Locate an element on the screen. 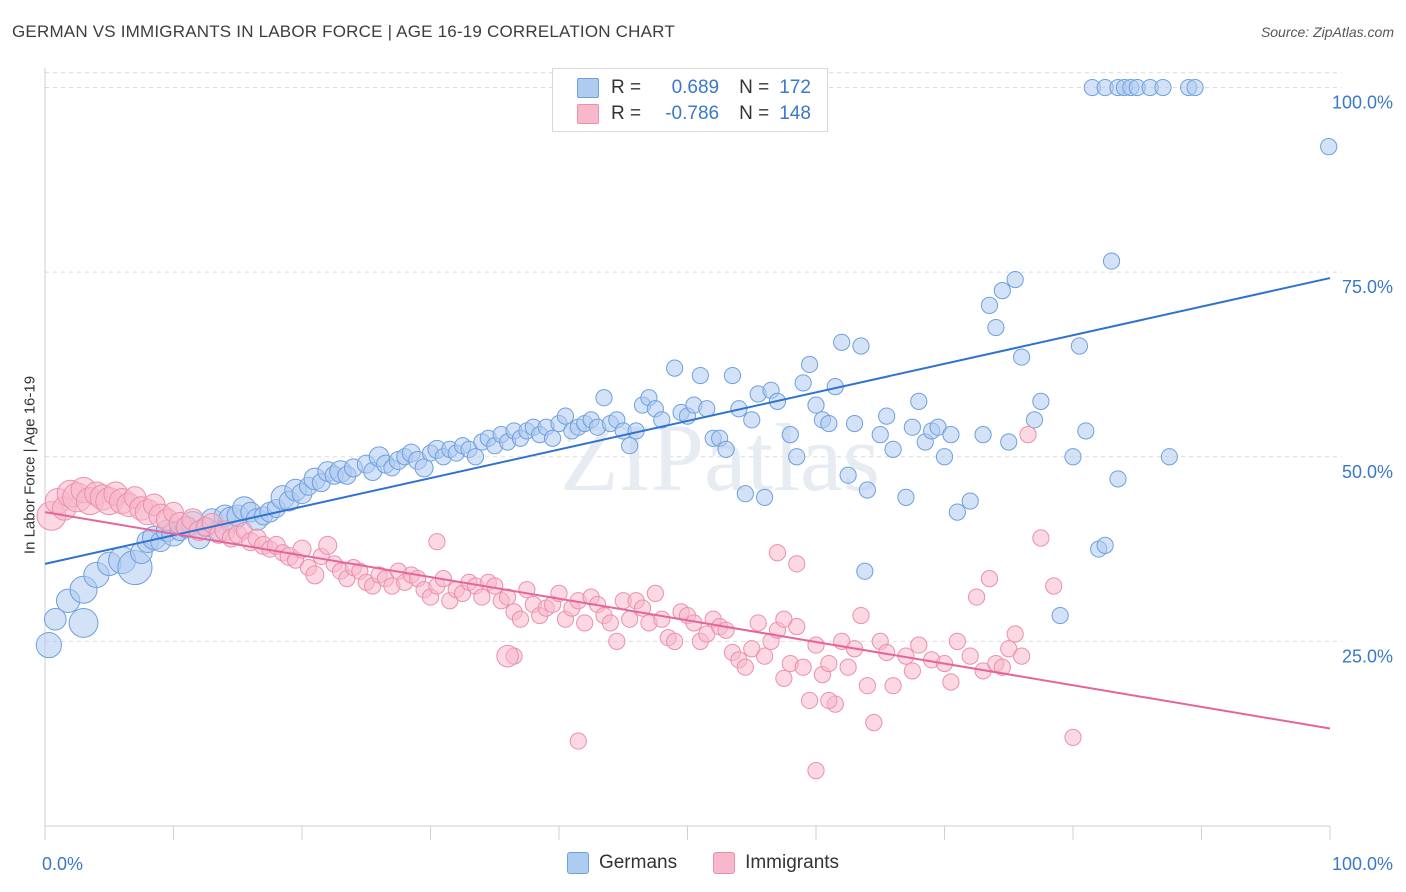  legend-item-immigrants: Immigrants is located at coordinates (776, 863).